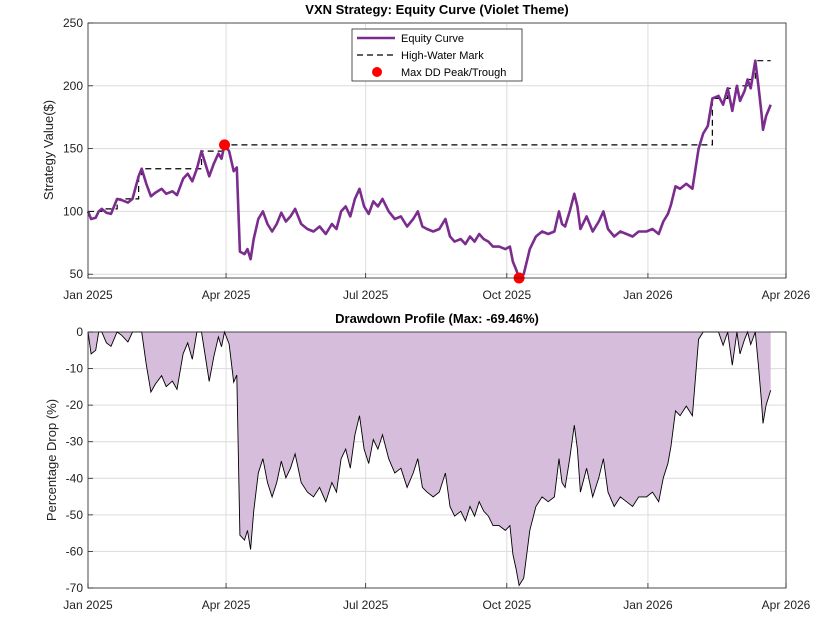 The width and height of the screenshot is (833, 639). Describe the element at coordinates (225, 145) in the screenshot. I see `max-dd-peak-marker` at that location.